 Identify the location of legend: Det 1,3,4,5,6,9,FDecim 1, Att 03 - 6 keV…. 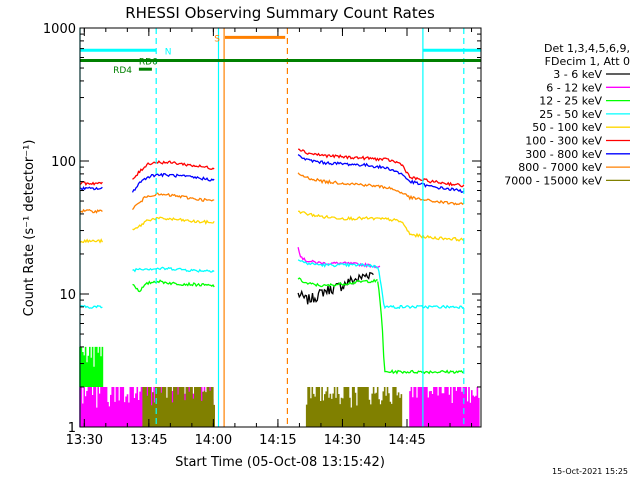
(567, 114).